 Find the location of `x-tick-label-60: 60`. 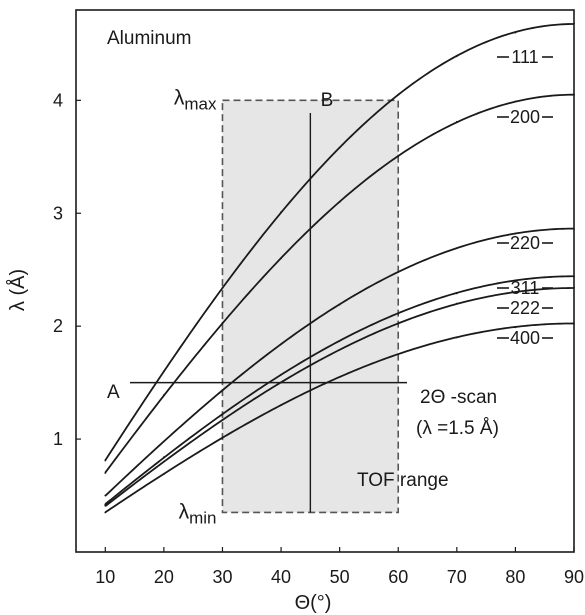

x-tick-label-60: 60 is located at coordinates (398, 577).